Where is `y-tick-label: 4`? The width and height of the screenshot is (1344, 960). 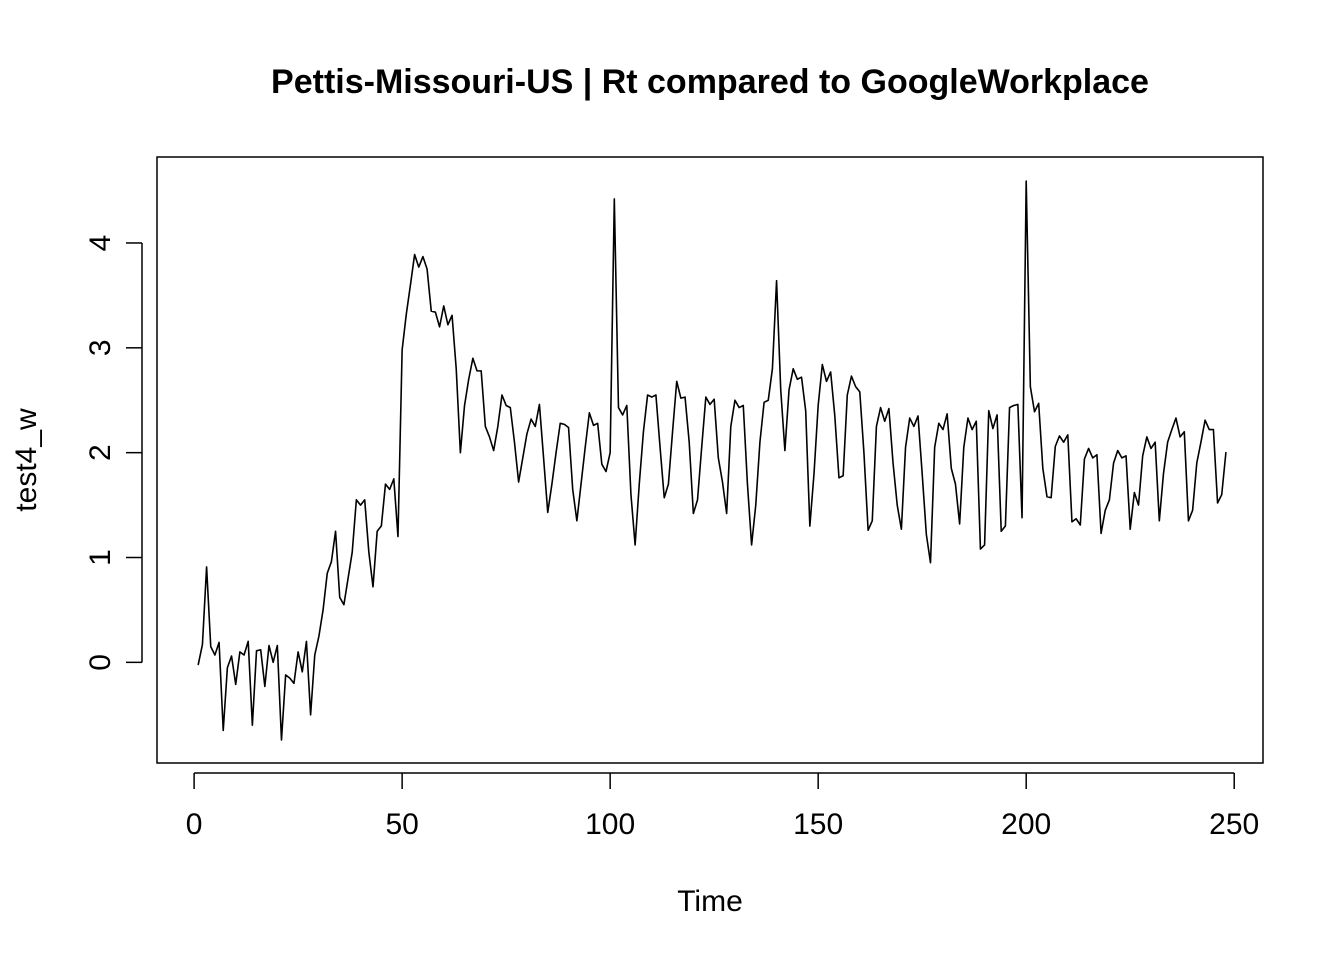 y-tick-label: 4 is located at coordinates (100, 243).